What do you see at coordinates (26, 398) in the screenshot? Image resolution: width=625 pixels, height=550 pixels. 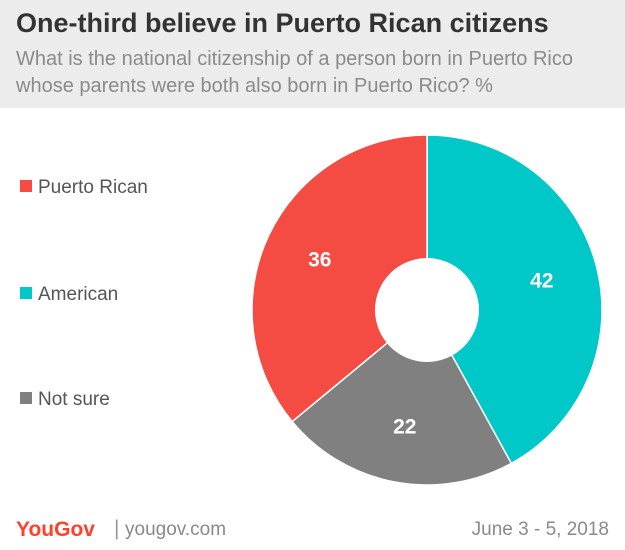 I see `legend-swatch-not-sure` at bounding box center [26, 398].